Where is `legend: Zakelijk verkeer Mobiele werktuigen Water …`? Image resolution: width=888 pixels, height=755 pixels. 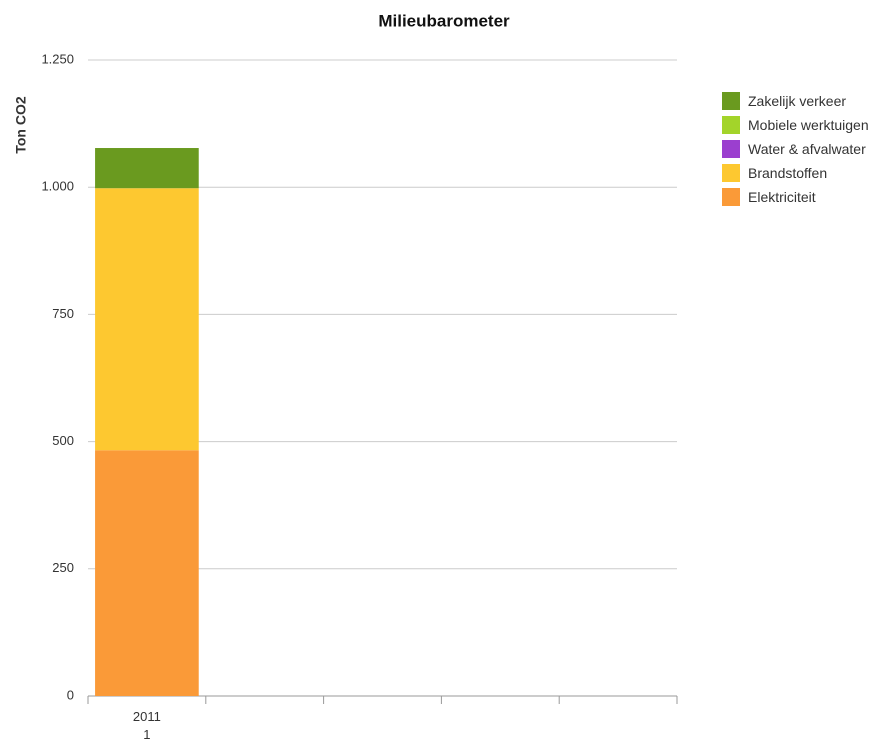 legend: Zakelijk verkeer Mobiele werktuigen Water … is located at coordinates (795, 152).